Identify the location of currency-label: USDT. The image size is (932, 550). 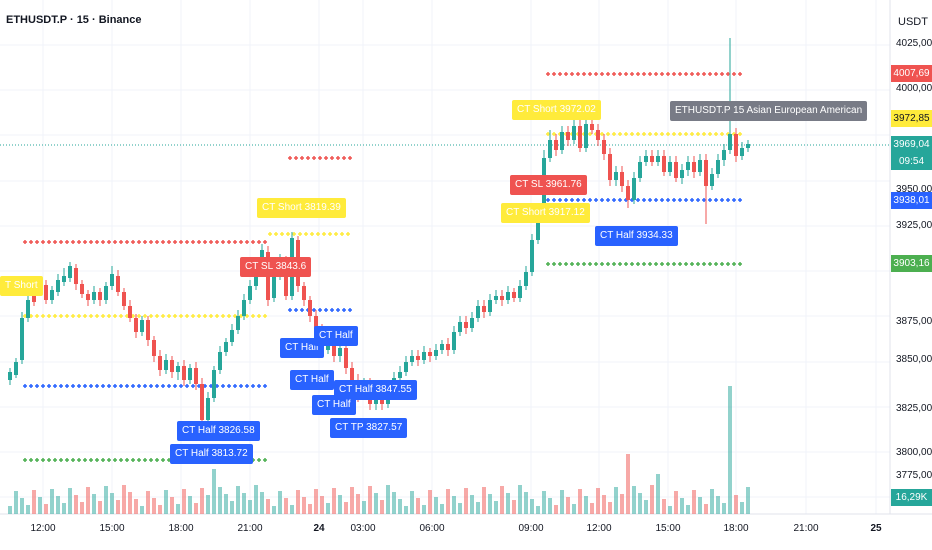
(913, 22).